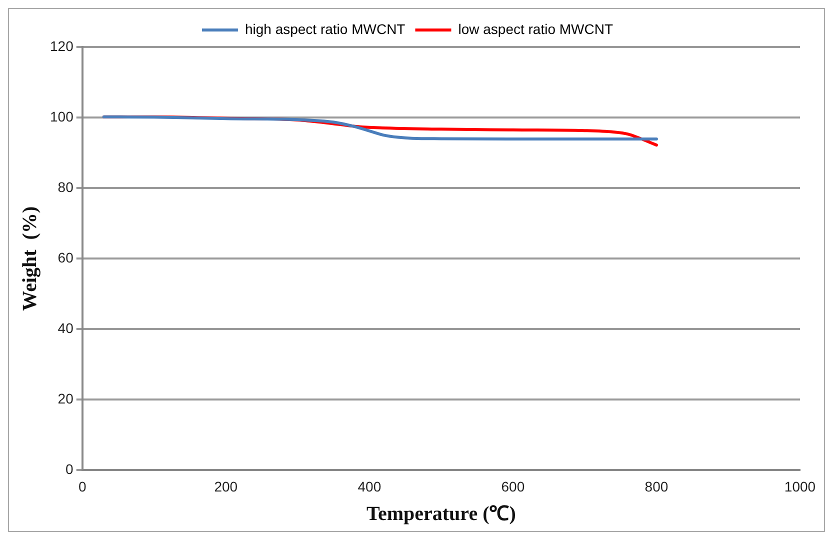  I want to click on y-tick-label: 40, so click(66, 328).